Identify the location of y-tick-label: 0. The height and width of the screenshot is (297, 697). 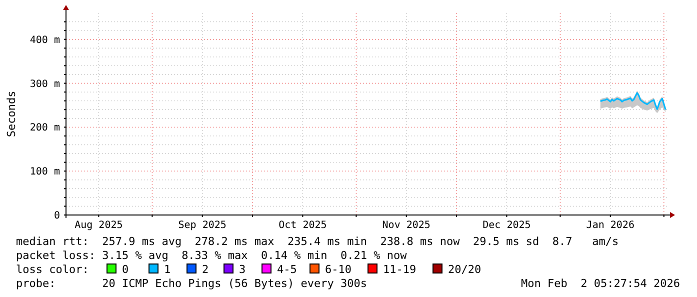
(57, 216).